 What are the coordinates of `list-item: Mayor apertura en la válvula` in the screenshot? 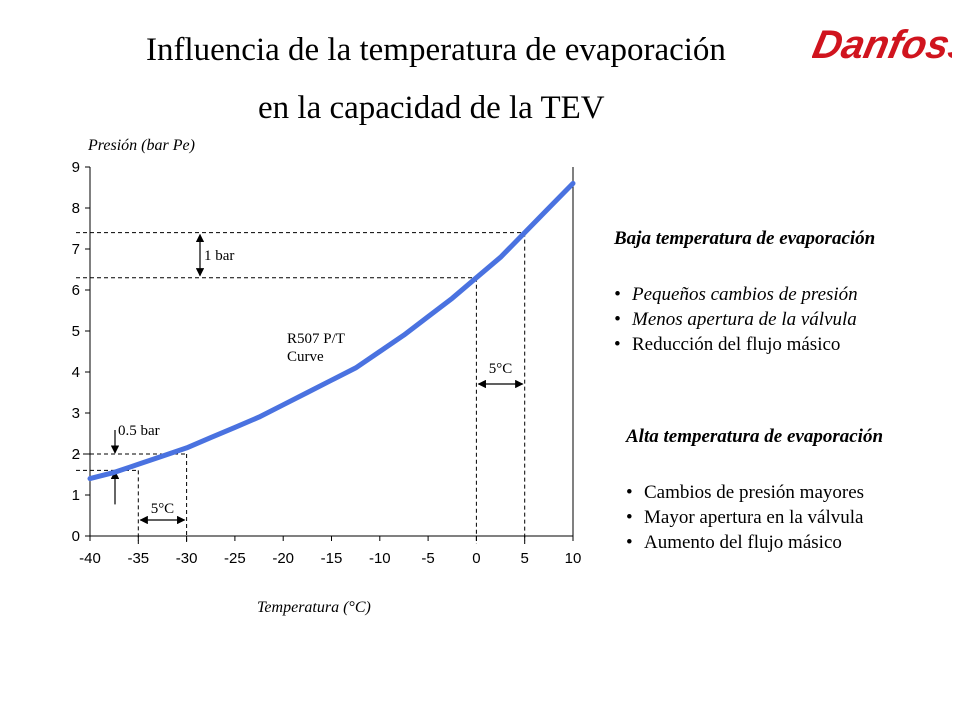 It's located at (754, 517).